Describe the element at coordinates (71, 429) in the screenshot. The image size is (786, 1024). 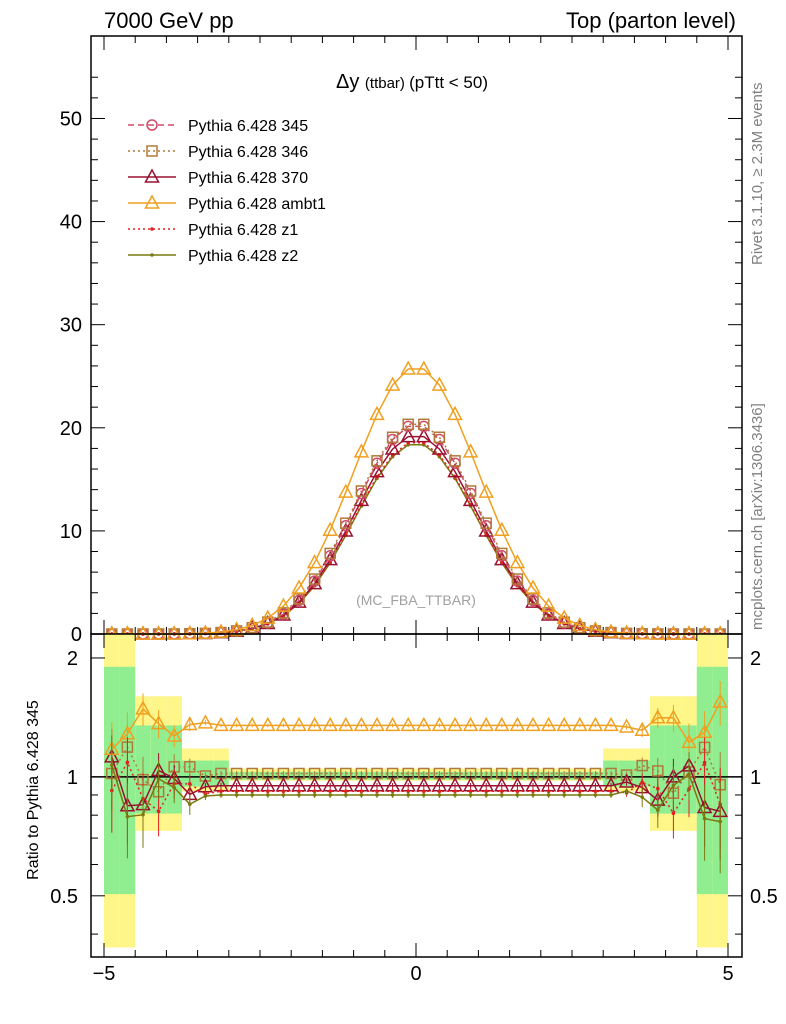
I see `y-tick-label: 20` at that location.